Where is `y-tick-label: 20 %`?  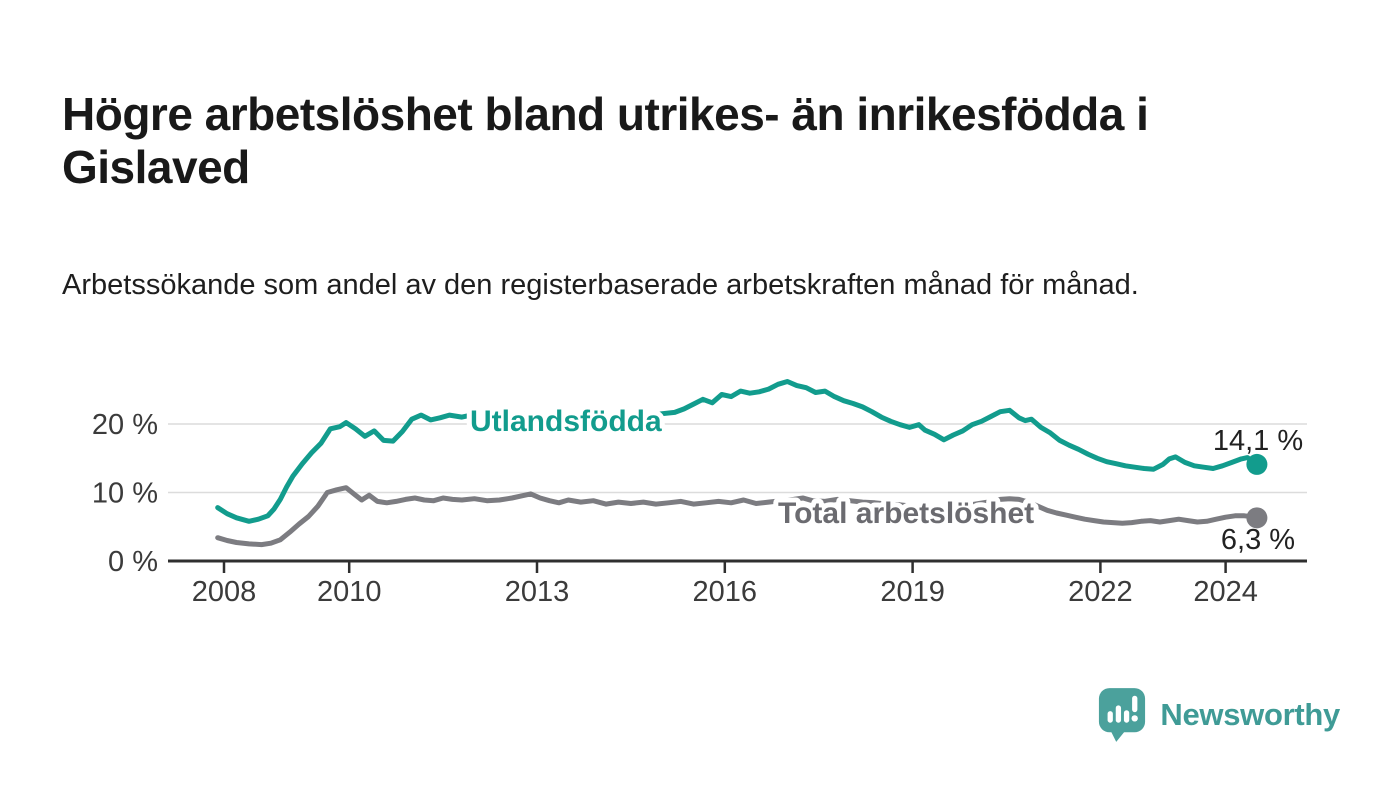 y-tick-label: 20 % is located at coordinates (125, 425).